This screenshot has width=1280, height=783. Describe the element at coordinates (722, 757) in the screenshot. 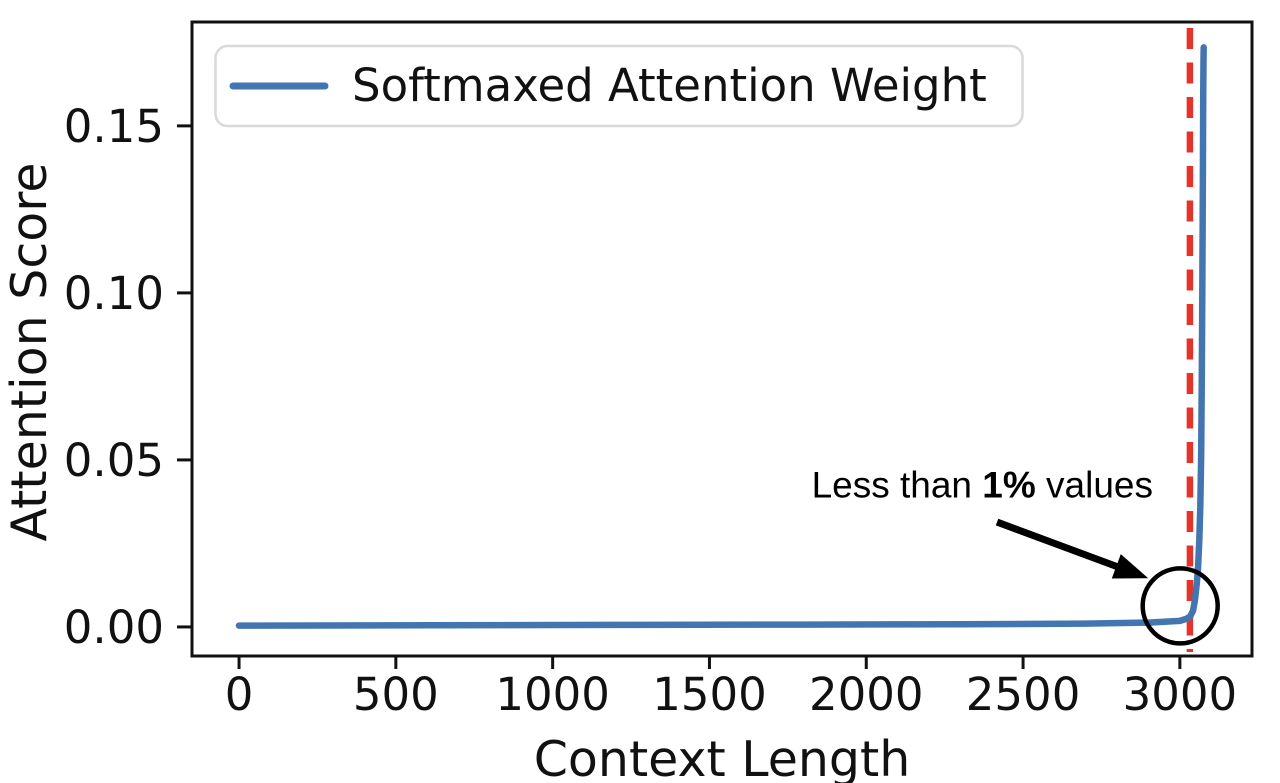

I see `x-axis-label: Context Length` at that location.